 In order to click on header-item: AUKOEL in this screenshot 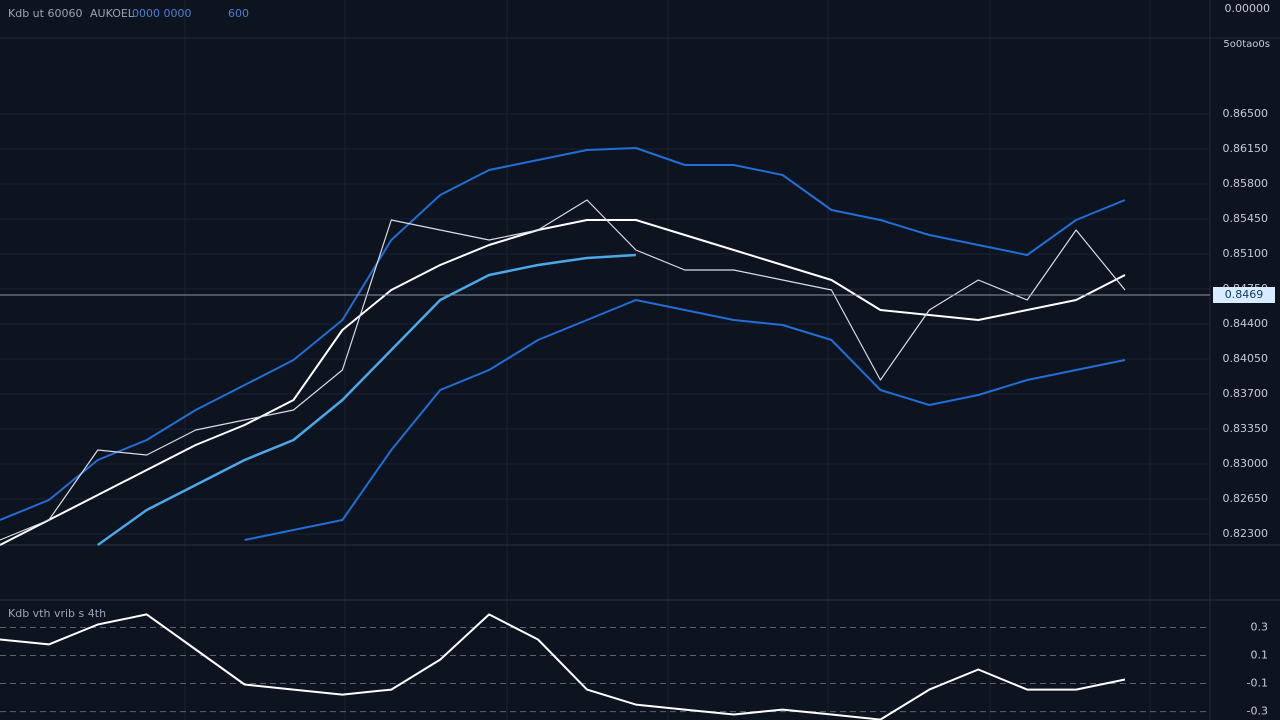, I will do `click(112, 13)`.